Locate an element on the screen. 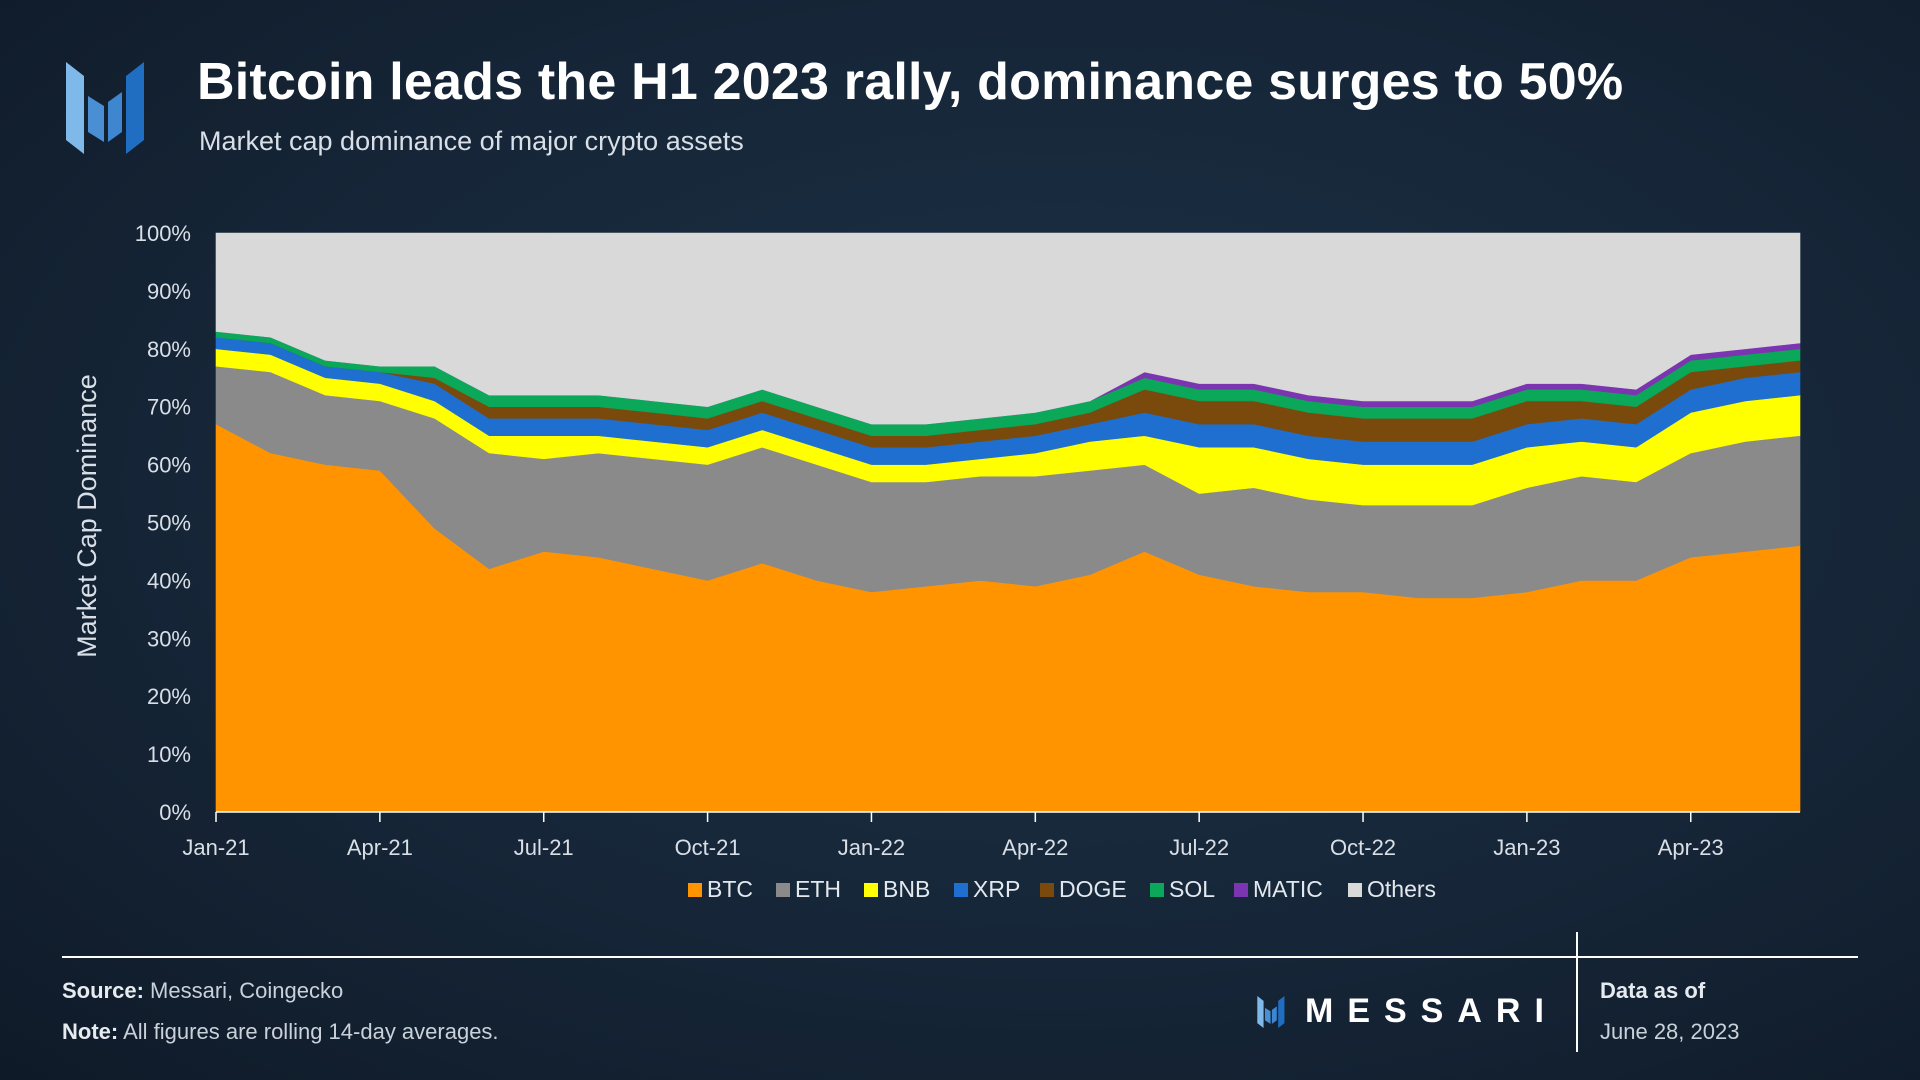 Image resolution: width=1920 pixels, height=1080 pixels. legend-label: ETH is located at coordinates (818, 889).